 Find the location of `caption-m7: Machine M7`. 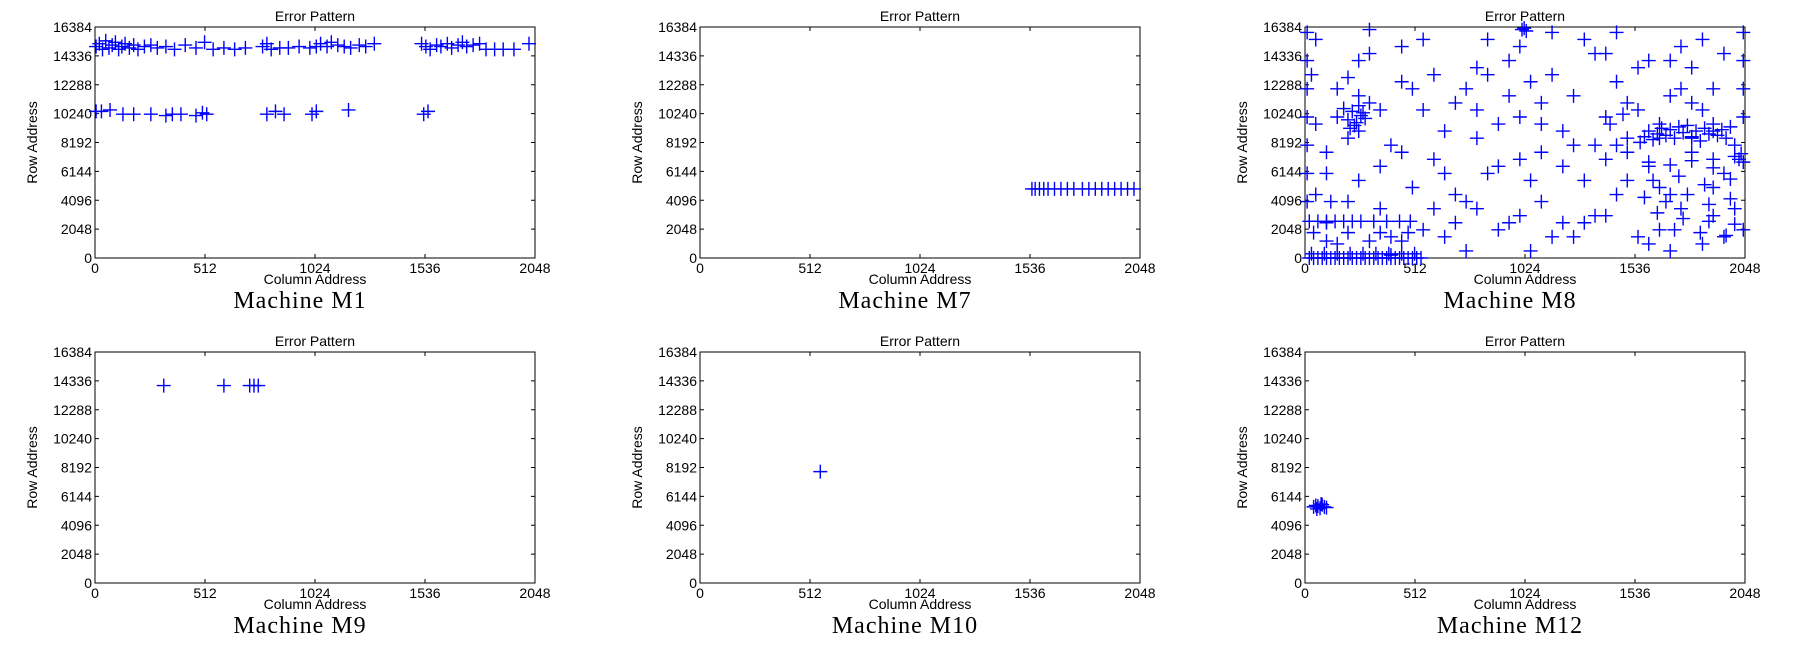

caption-m7: Machine M7 is located at coordinates (905, 301).